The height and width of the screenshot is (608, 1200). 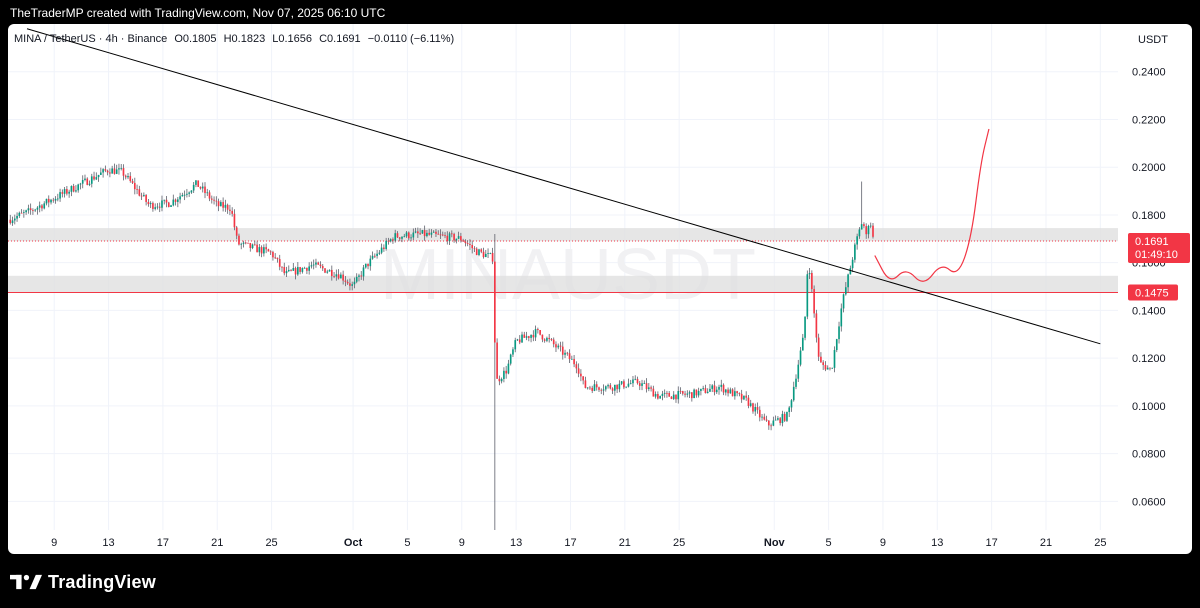 What do you see at coordinates (932, 205) in the screenshot?
I see `projection-layer` at bounding box center [932, 205].